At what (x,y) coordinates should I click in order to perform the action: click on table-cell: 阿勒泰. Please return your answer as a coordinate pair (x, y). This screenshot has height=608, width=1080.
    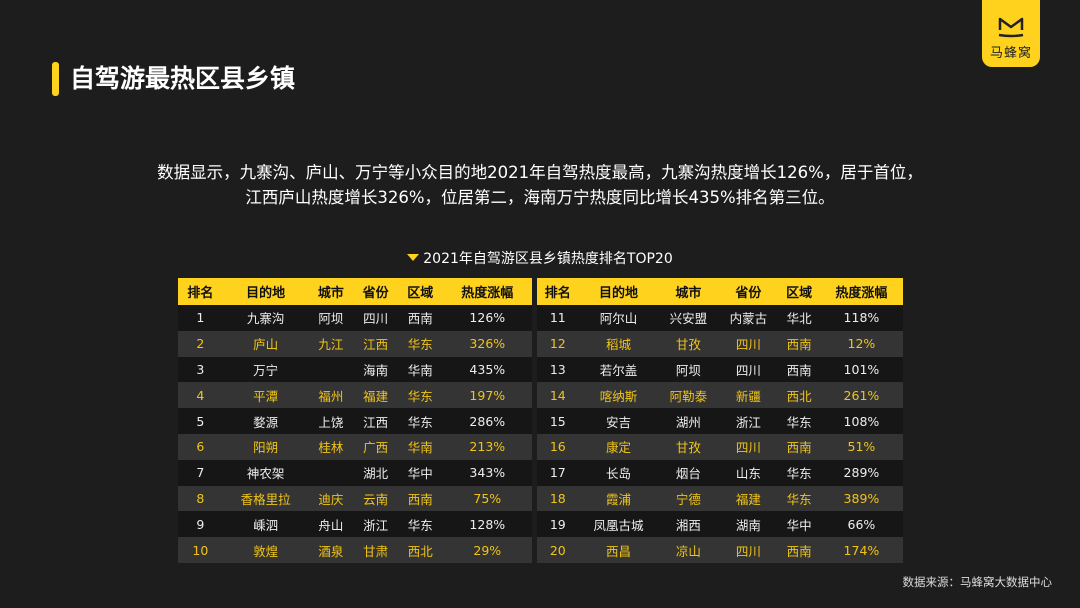
    Looking at the image, I should click on (688, 395).